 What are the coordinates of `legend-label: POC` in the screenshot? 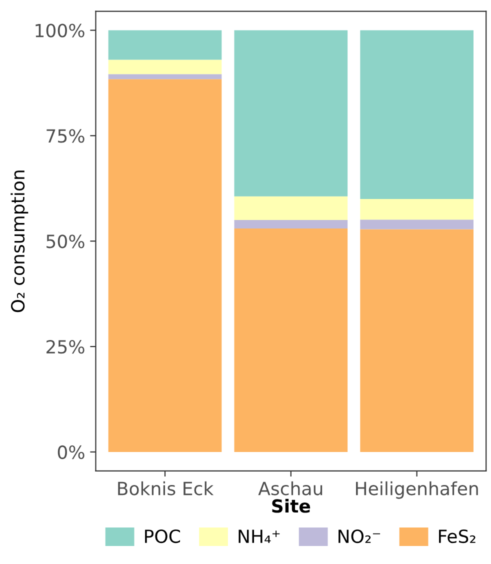 It's located at (162, 536).